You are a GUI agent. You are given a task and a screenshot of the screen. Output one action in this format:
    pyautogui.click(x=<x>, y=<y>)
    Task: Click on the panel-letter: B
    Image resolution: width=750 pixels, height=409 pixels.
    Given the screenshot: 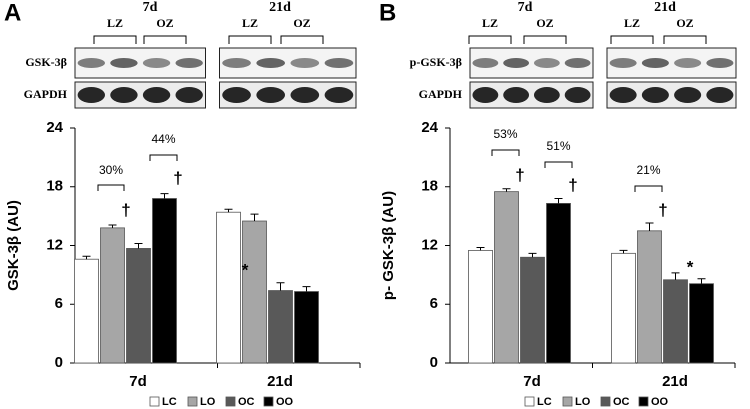 What is the action you would take?
    pyautogui.click(x=387, y=13)
    